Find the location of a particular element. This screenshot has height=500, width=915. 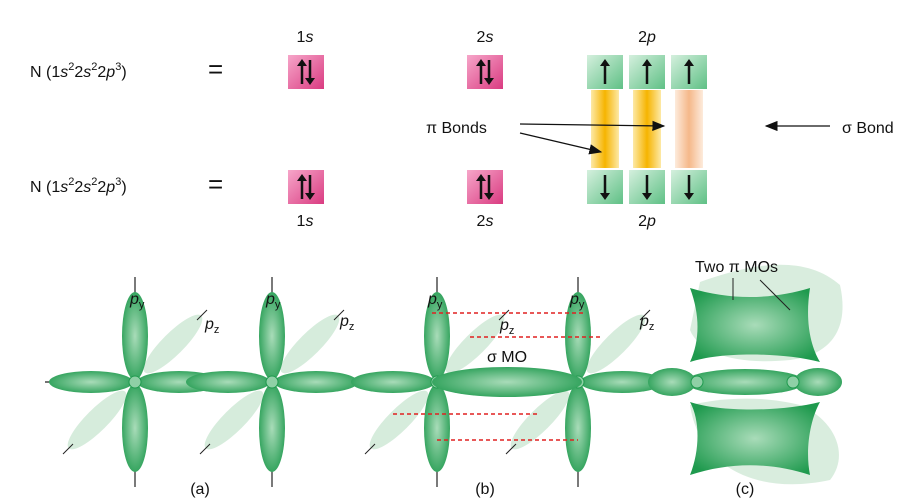

config-bottom: N (1s22s22p3) is located at coordinates (78, 186).